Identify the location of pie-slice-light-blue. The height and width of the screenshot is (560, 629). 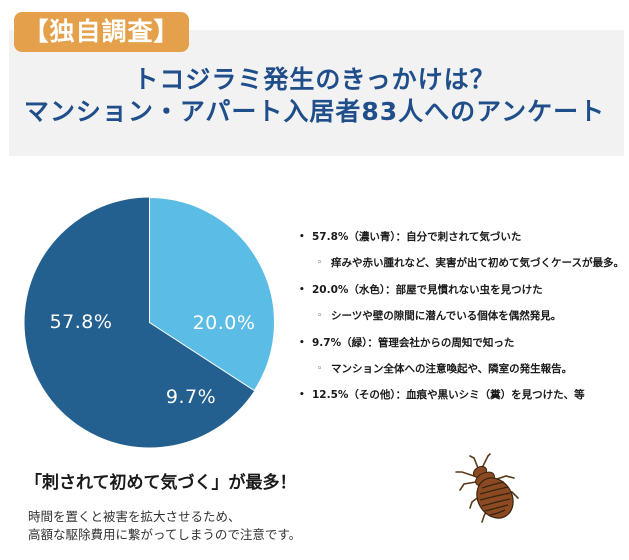
(212, 294).